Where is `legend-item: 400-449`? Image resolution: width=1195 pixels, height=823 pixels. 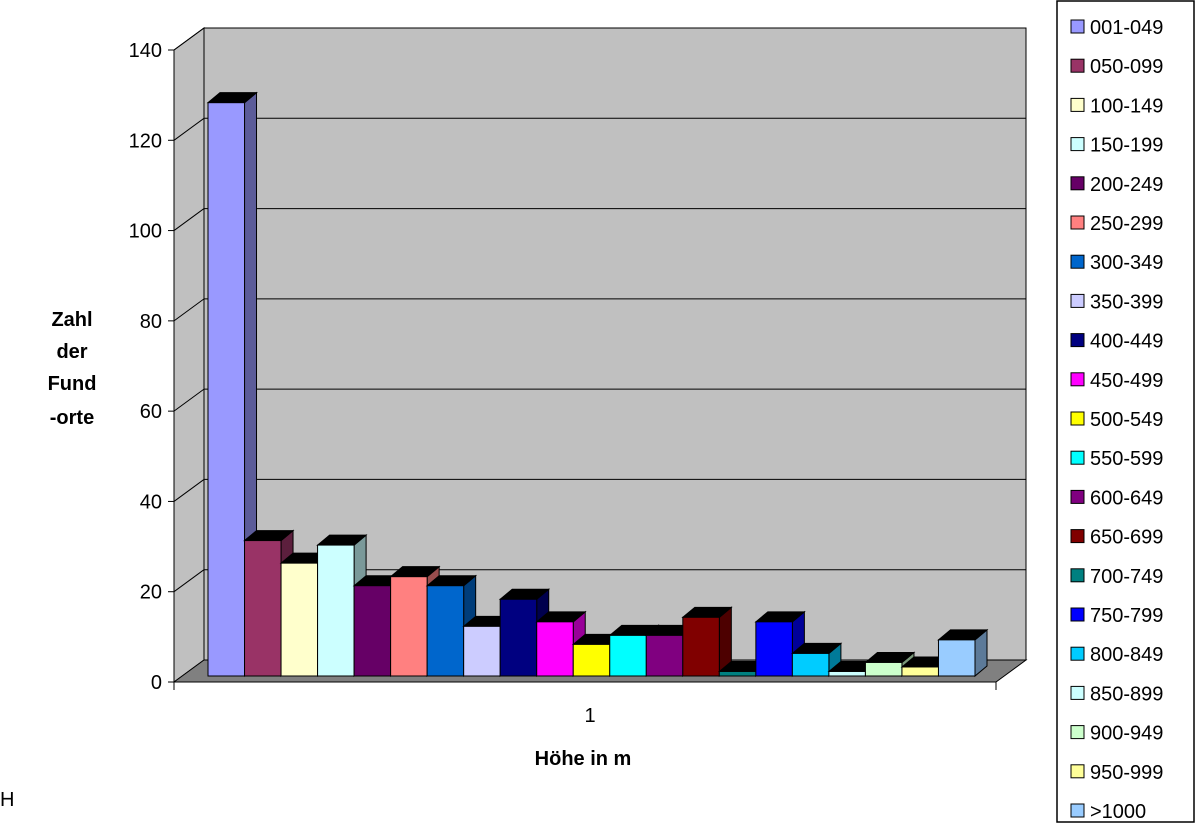 legend-item: 400-449 is located at coordinates (1116, 342).